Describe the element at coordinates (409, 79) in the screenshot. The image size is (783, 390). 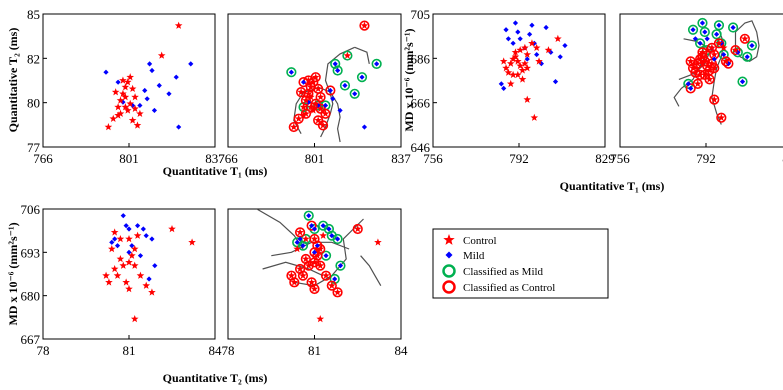
I see `y-axis-label: MD x 10⁻⁶ (mm²s⁻¹)` at that location.